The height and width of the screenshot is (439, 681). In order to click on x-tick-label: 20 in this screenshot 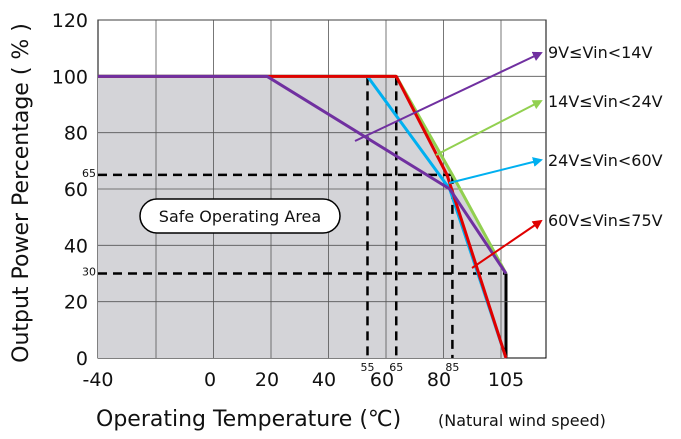, I will do `click(267, 380)`.